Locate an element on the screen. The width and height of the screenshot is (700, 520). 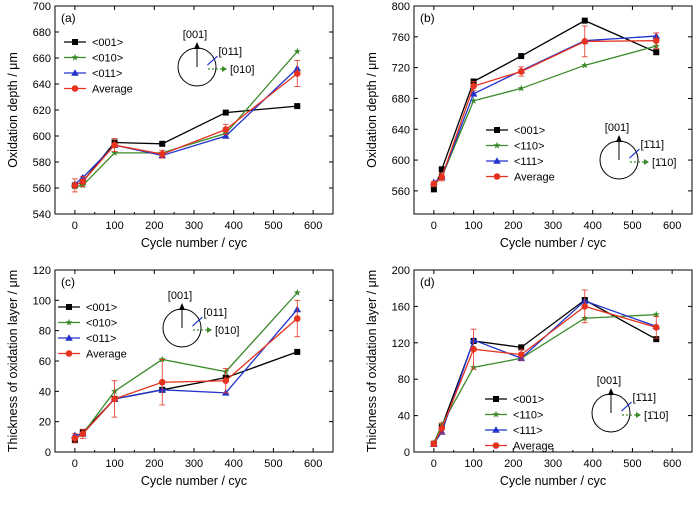
legend: <001> <010> <011> Average is located at coordinates (92, 331).